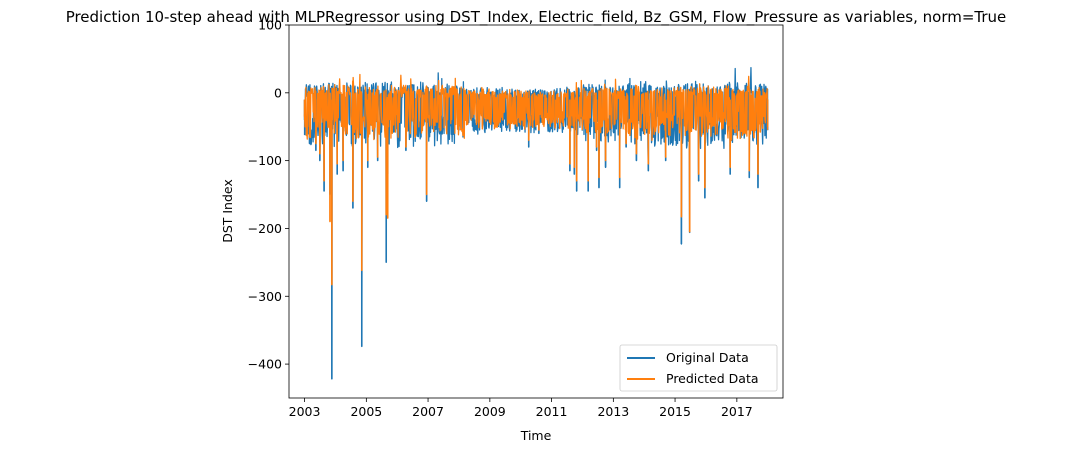 The image size is (1072, 453). Describe the element at coordinates (265, 296) in the screenshot. I see `y-tick-label: −300` at that location.